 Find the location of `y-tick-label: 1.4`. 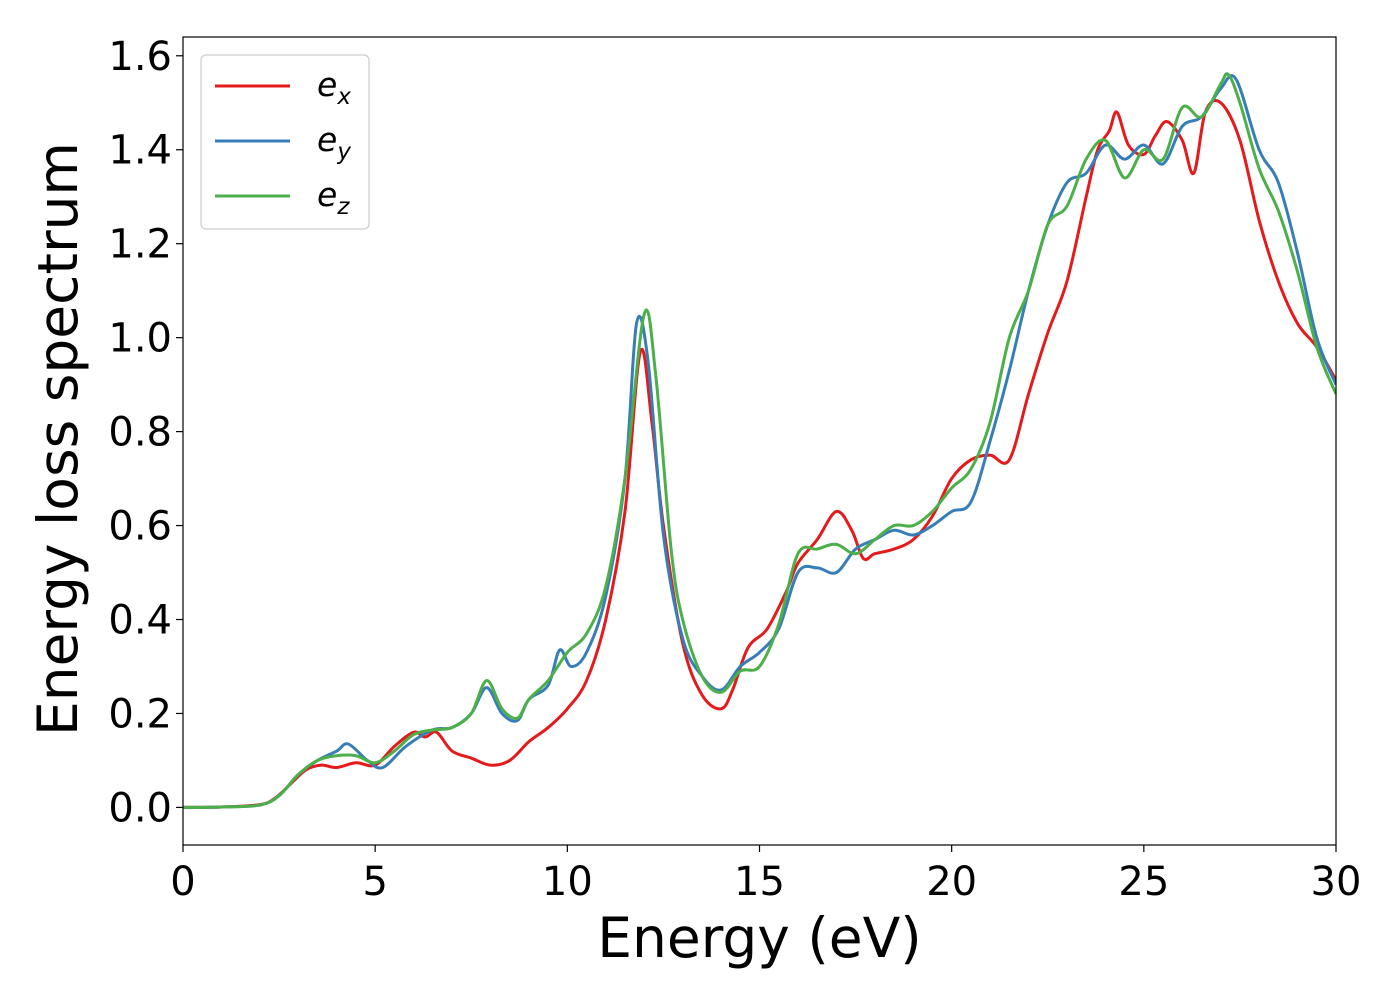

y-tick-label: 1.4 is located at coordinates (140, 151).